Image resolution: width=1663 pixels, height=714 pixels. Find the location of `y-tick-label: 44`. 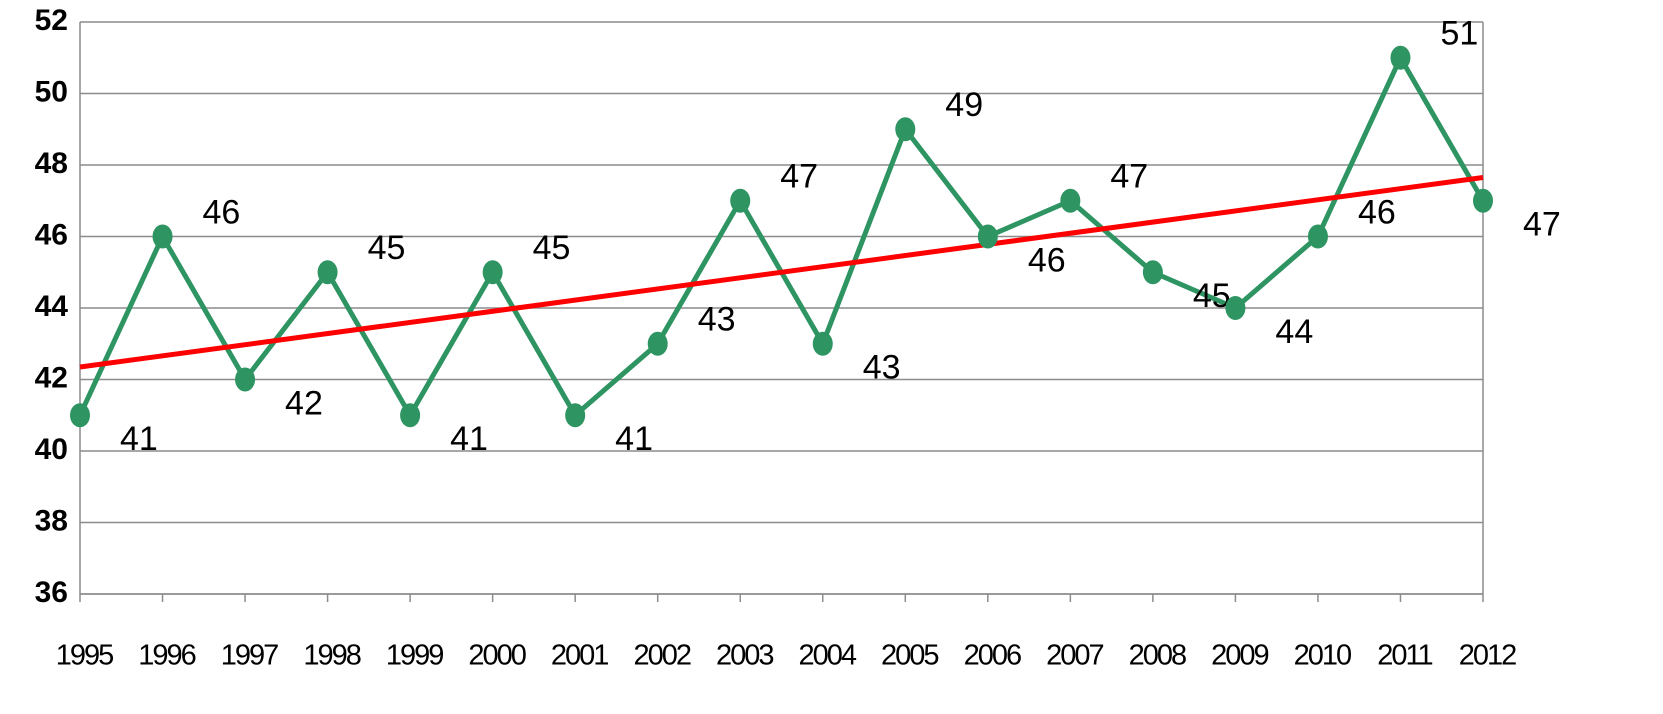

y-tick-label: 44 is located at coordinates (52, 306).